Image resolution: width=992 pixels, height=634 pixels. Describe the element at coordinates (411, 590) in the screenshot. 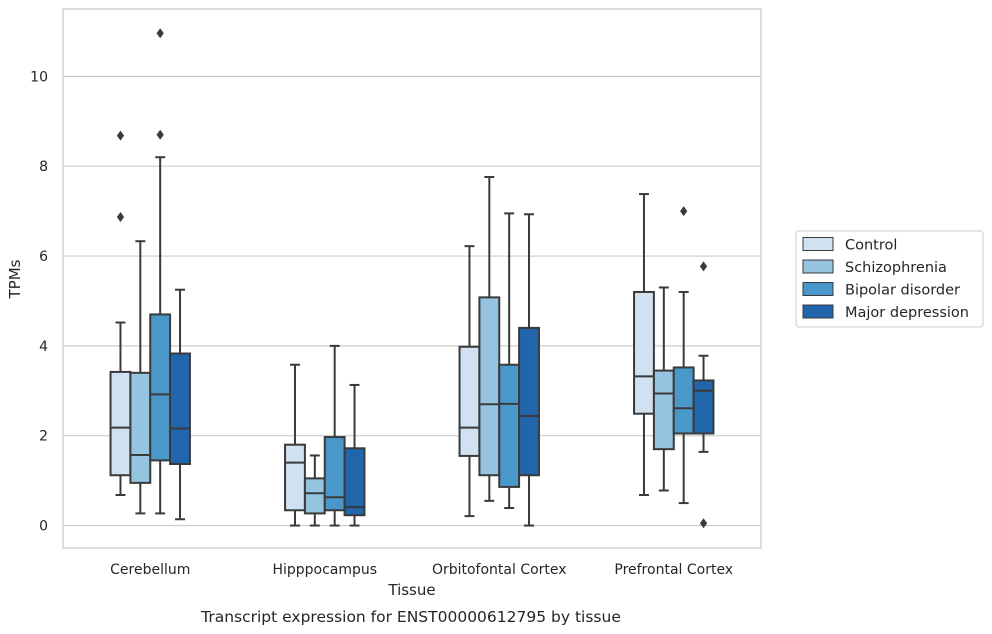

I see `x-axis-label: Tissue` at that location.